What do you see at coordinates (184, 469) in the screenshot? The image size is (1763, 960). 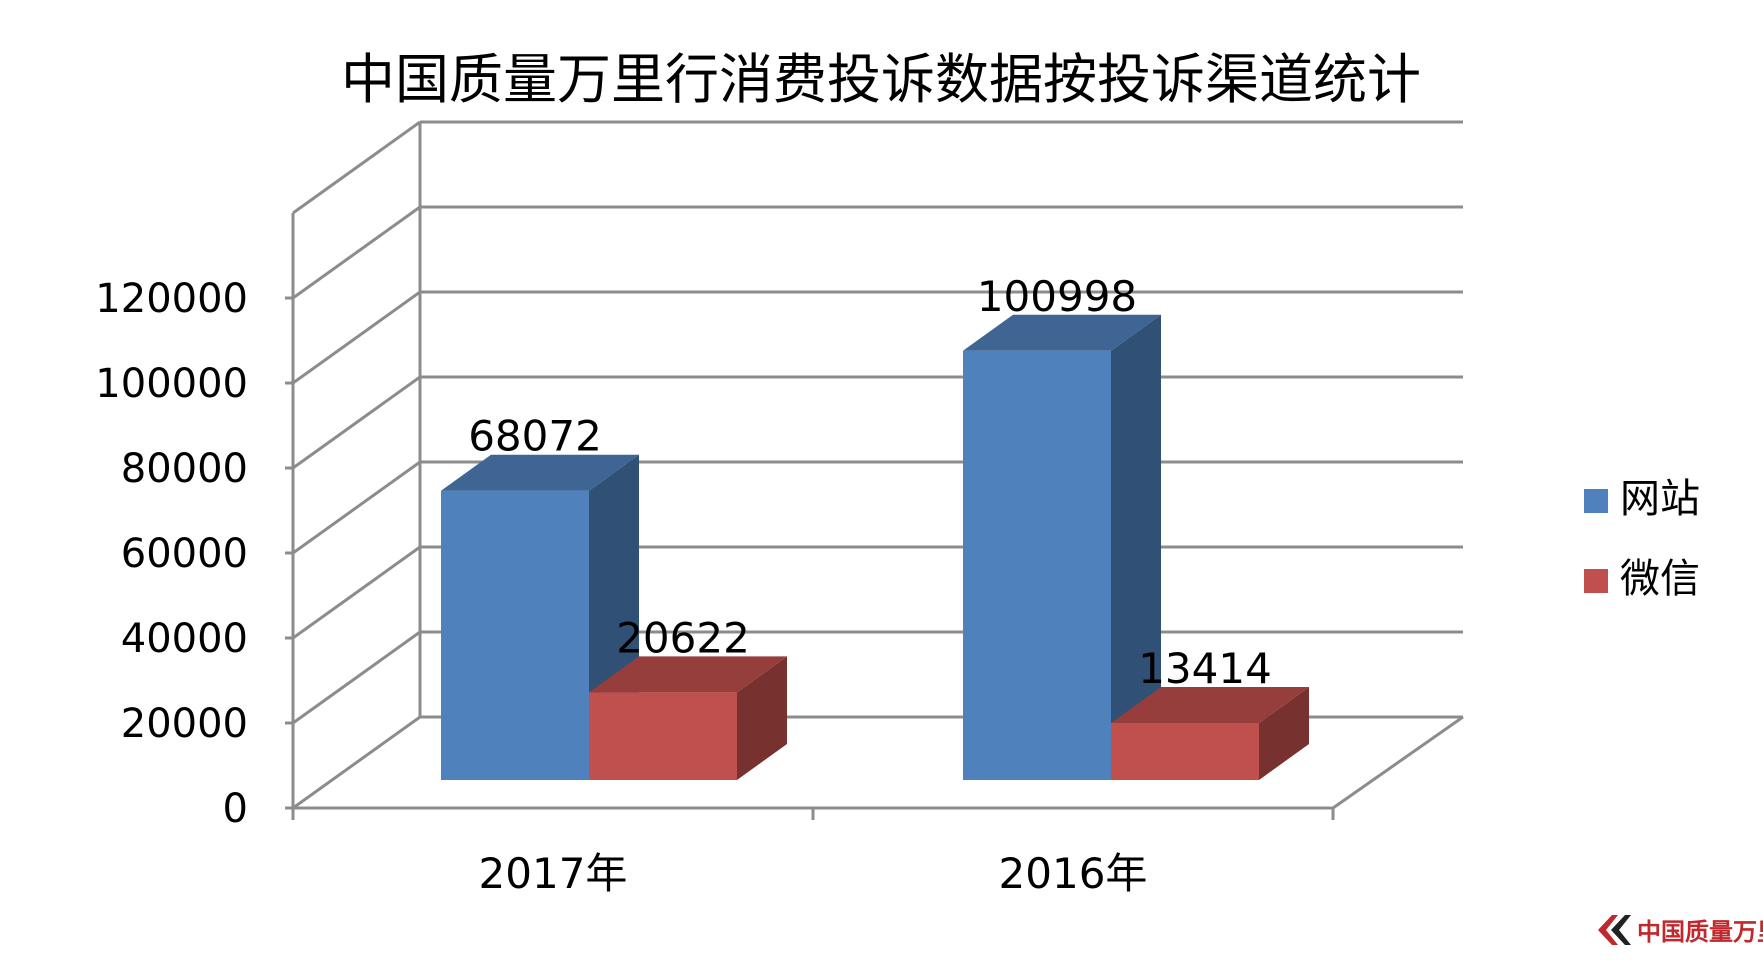 I see `y-tick-label: 80000` at bounding box center [184, 469].